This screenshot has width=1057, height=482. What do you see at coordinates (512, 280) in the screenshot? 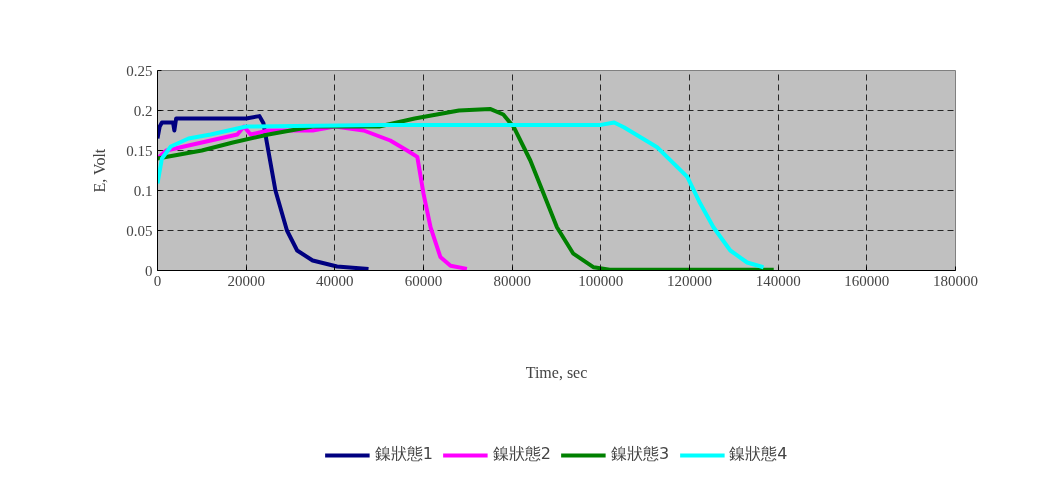
I see `x-tick-label: 80000` at bounding box center [512, 280].